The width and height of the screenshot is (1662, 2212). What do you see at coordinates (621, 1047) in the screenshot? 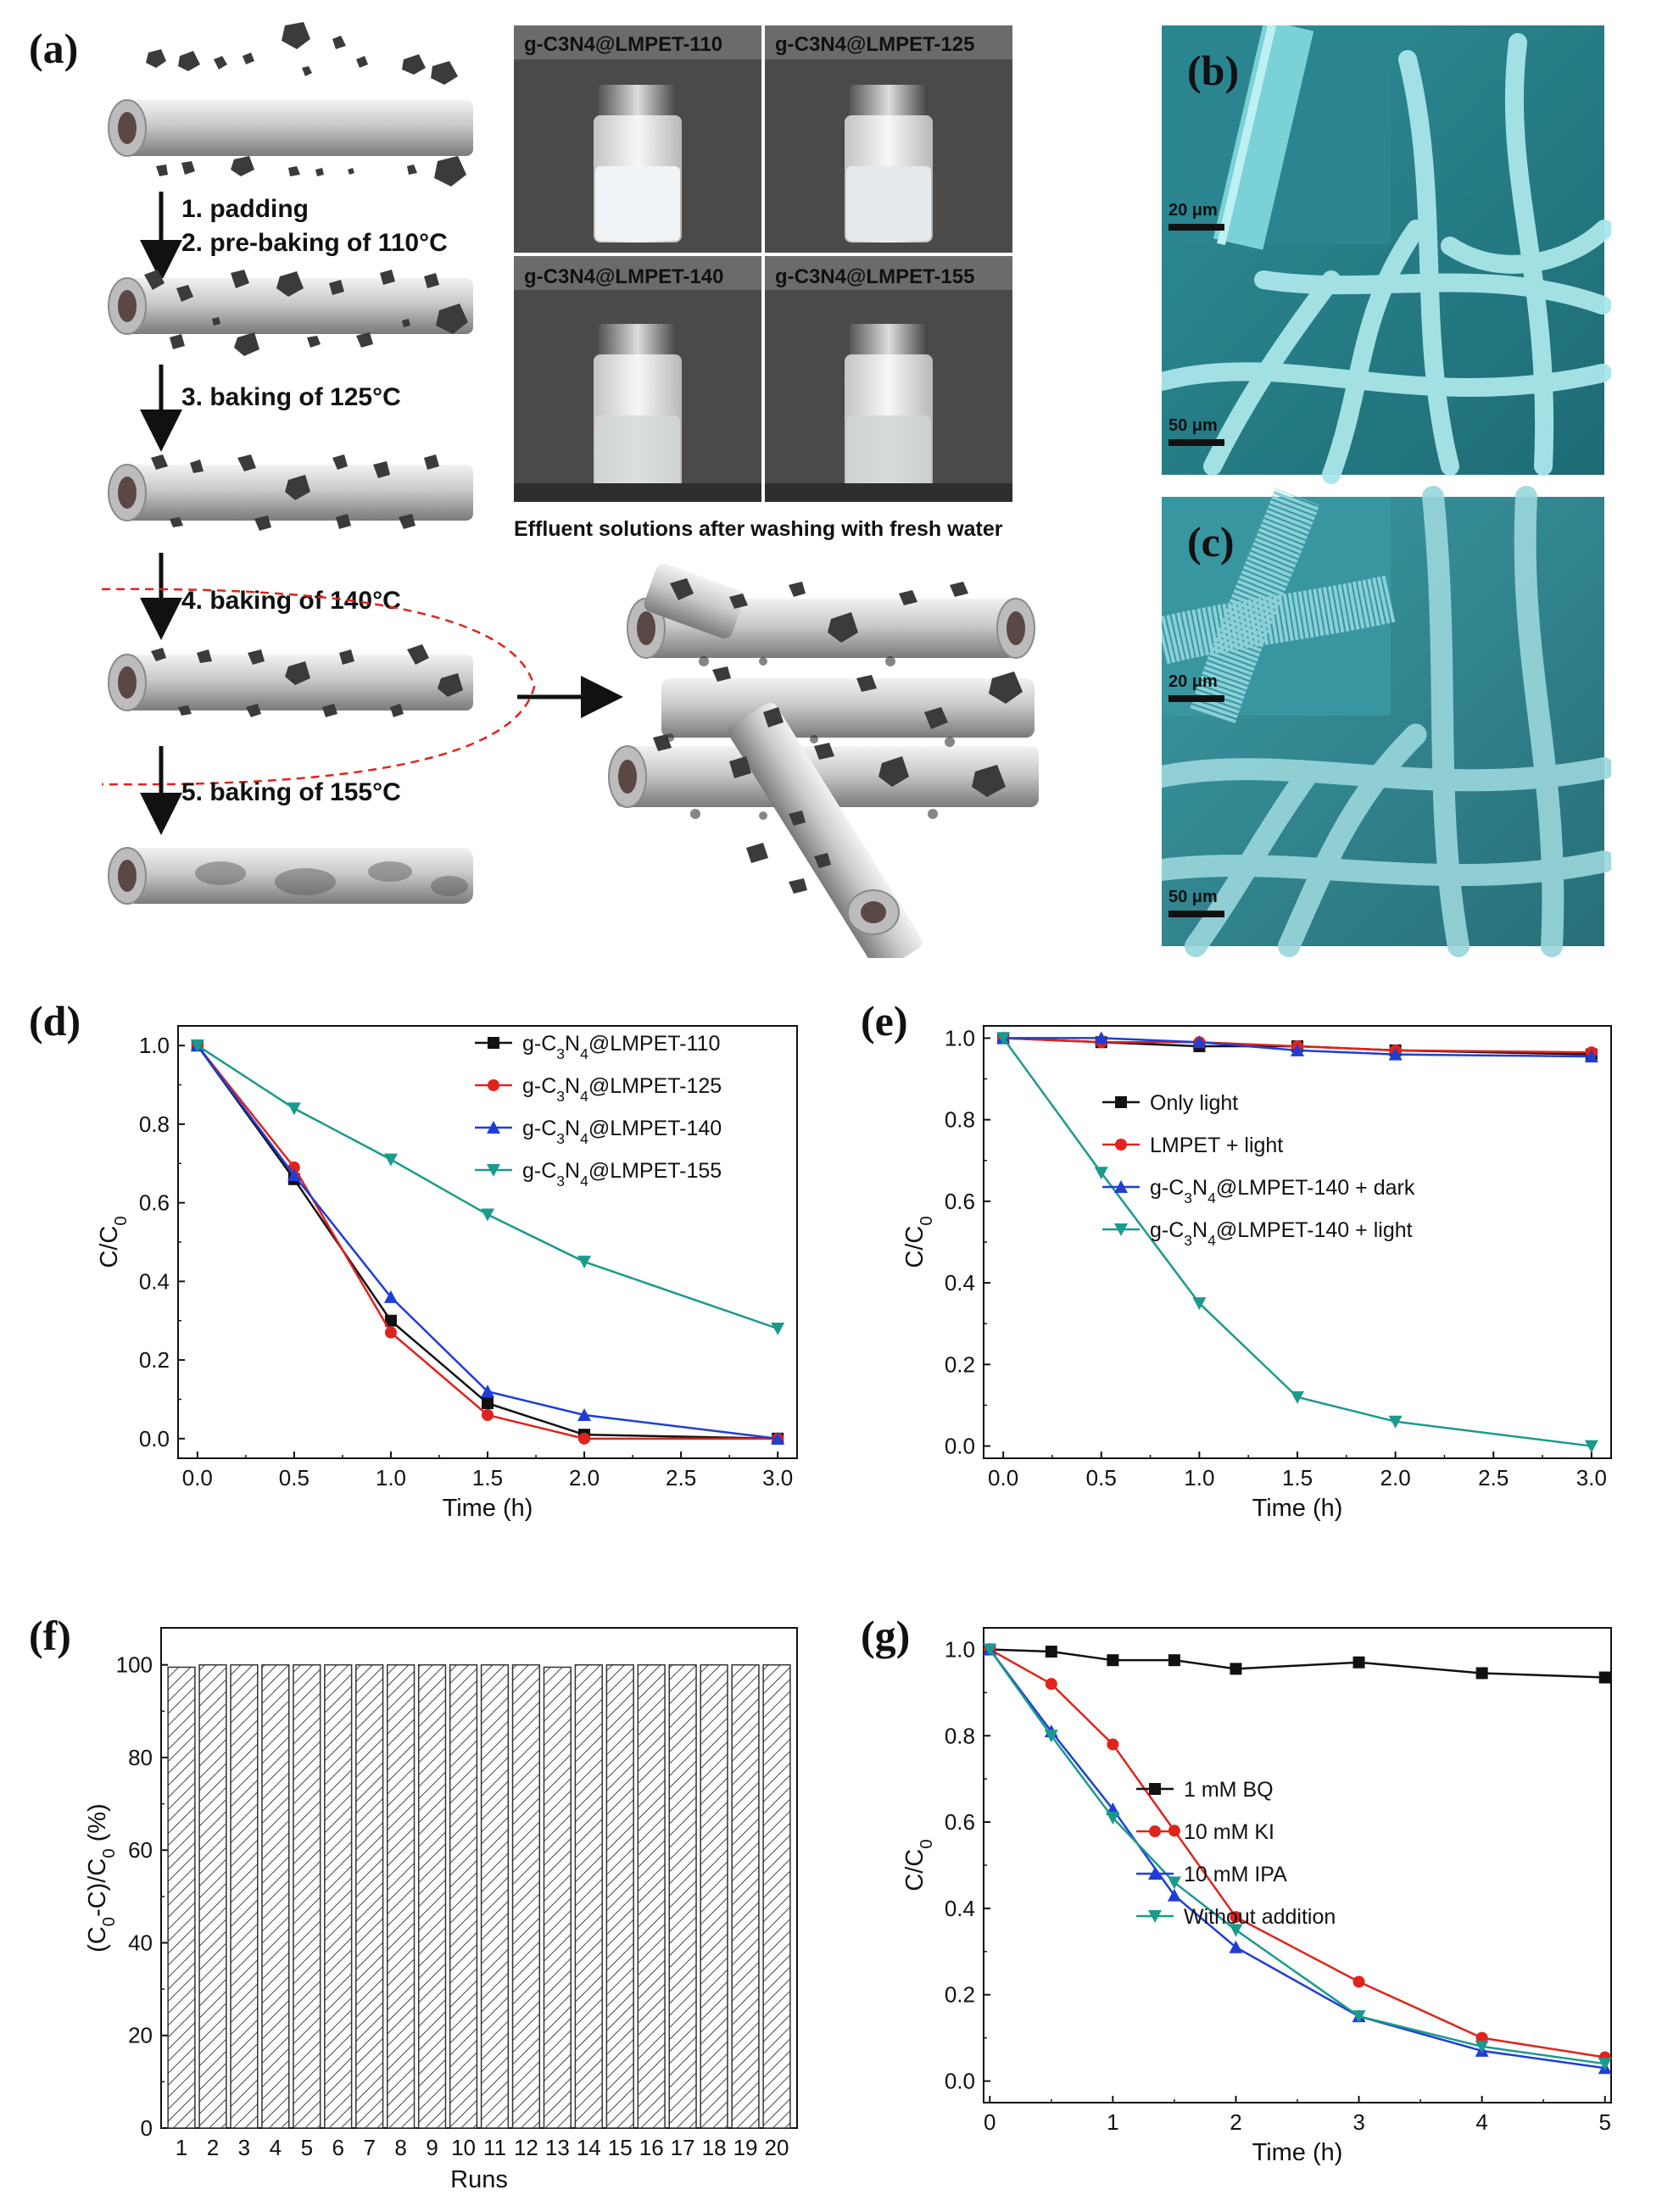
I see `legend-label: g-C3N4@LMPET-110` at bounding box center [621, 1047].